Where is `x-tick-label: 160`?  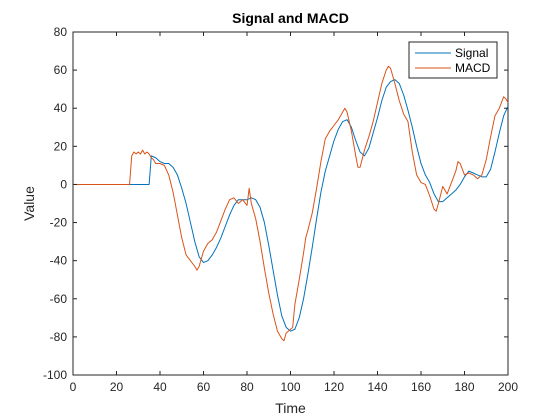
x-tick-label: 160 is located at coordinates (421, 387).